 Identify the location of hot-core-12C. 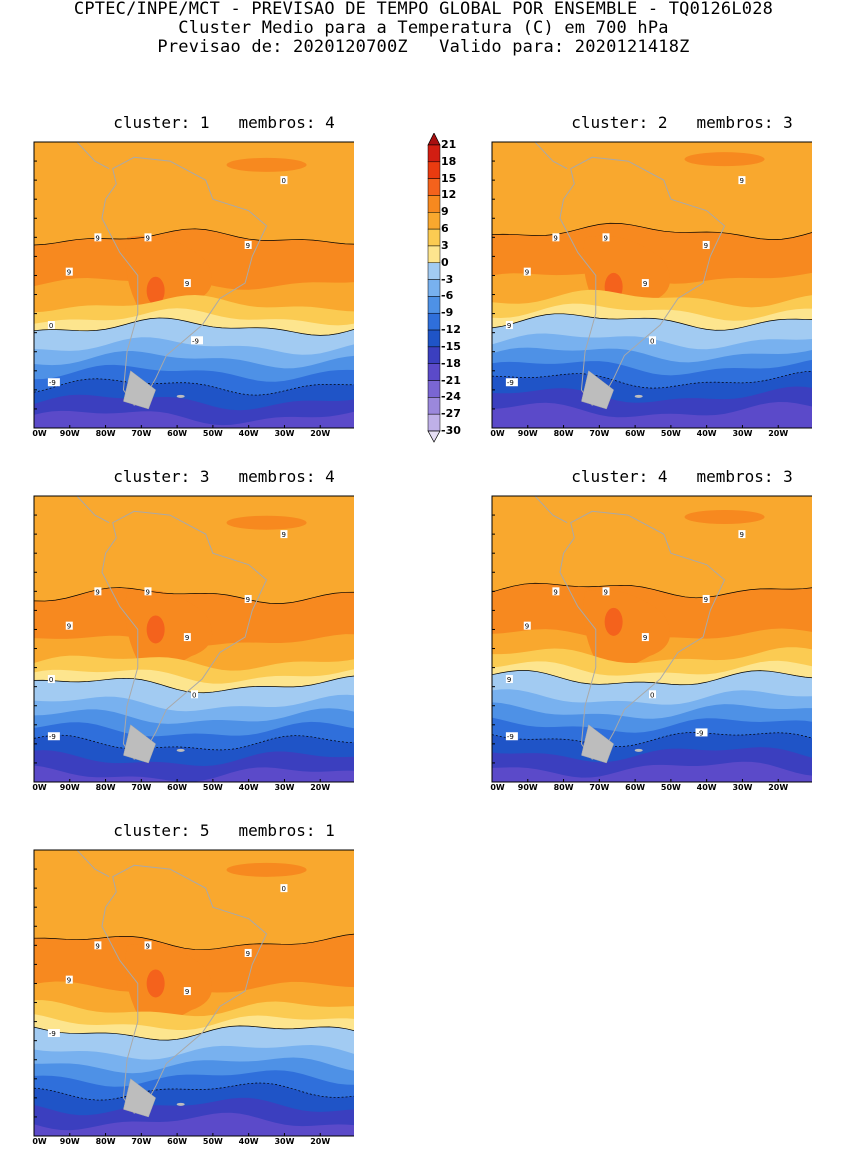
(155, 629).